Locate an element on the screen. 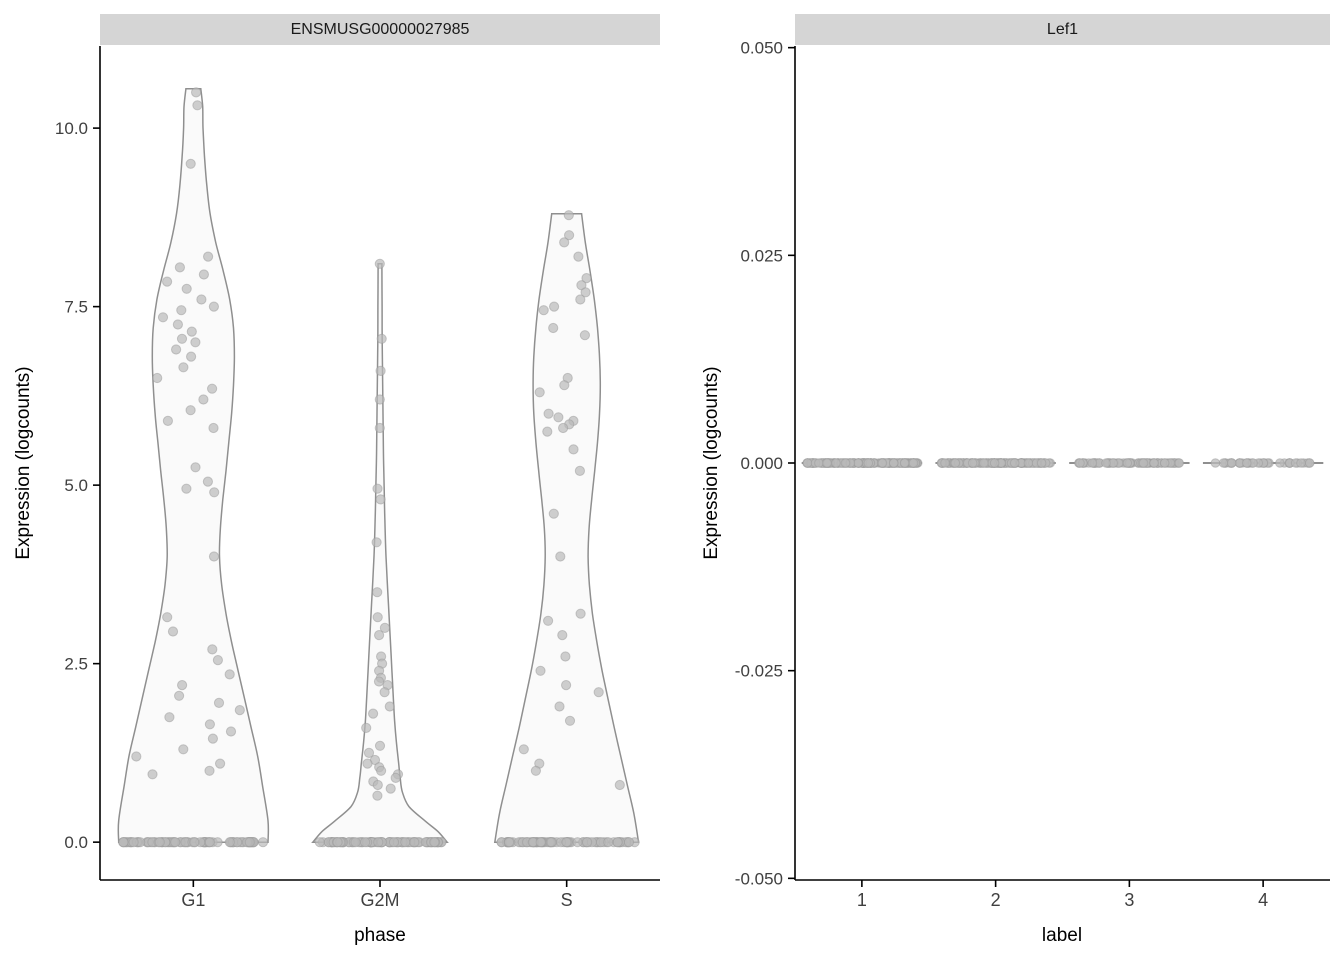  panel-title-right: Lef1 is located at coordinates (1062, 29).